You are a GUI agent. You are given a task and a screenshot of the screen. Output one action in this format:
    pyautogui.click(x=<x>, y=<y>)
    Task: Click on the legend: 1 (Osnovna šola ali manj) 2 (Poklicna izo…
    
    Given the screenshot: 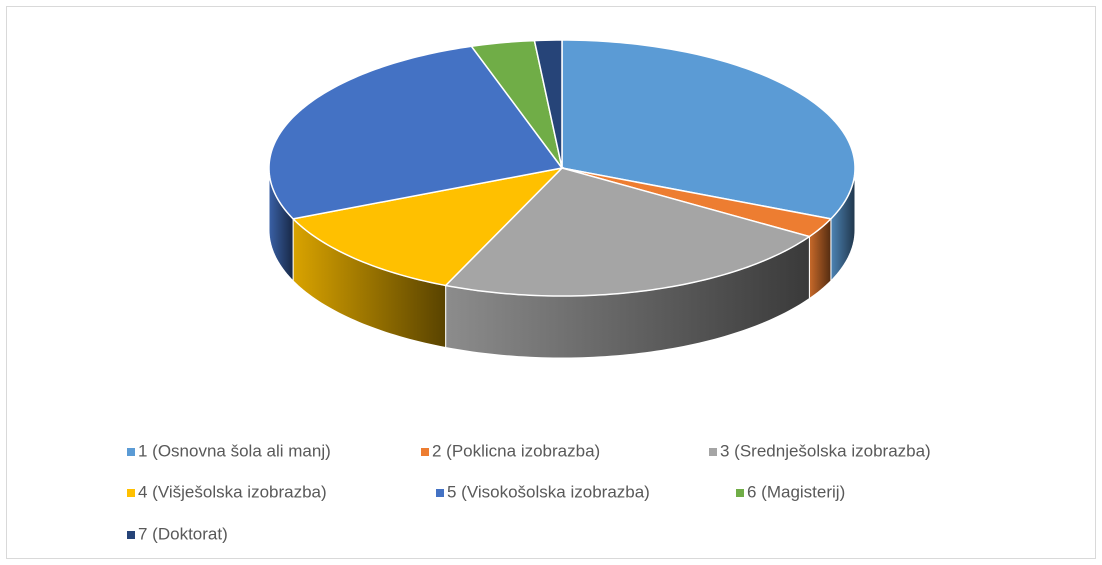 What is the action you would take?
    pyautogui.click(x=529, y=492)
    